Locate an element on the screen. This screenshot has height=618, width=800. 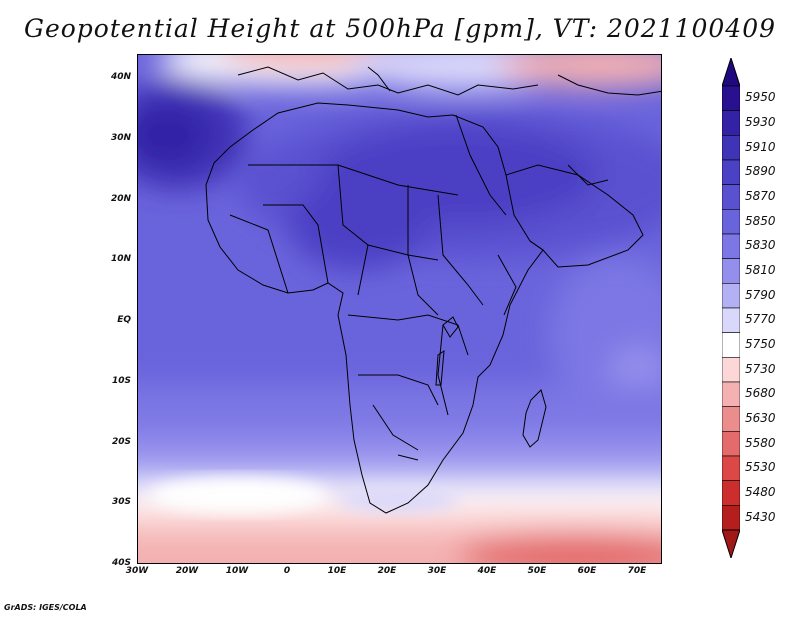
lat-tick-label: 20N is located at coordinates (120, 198).